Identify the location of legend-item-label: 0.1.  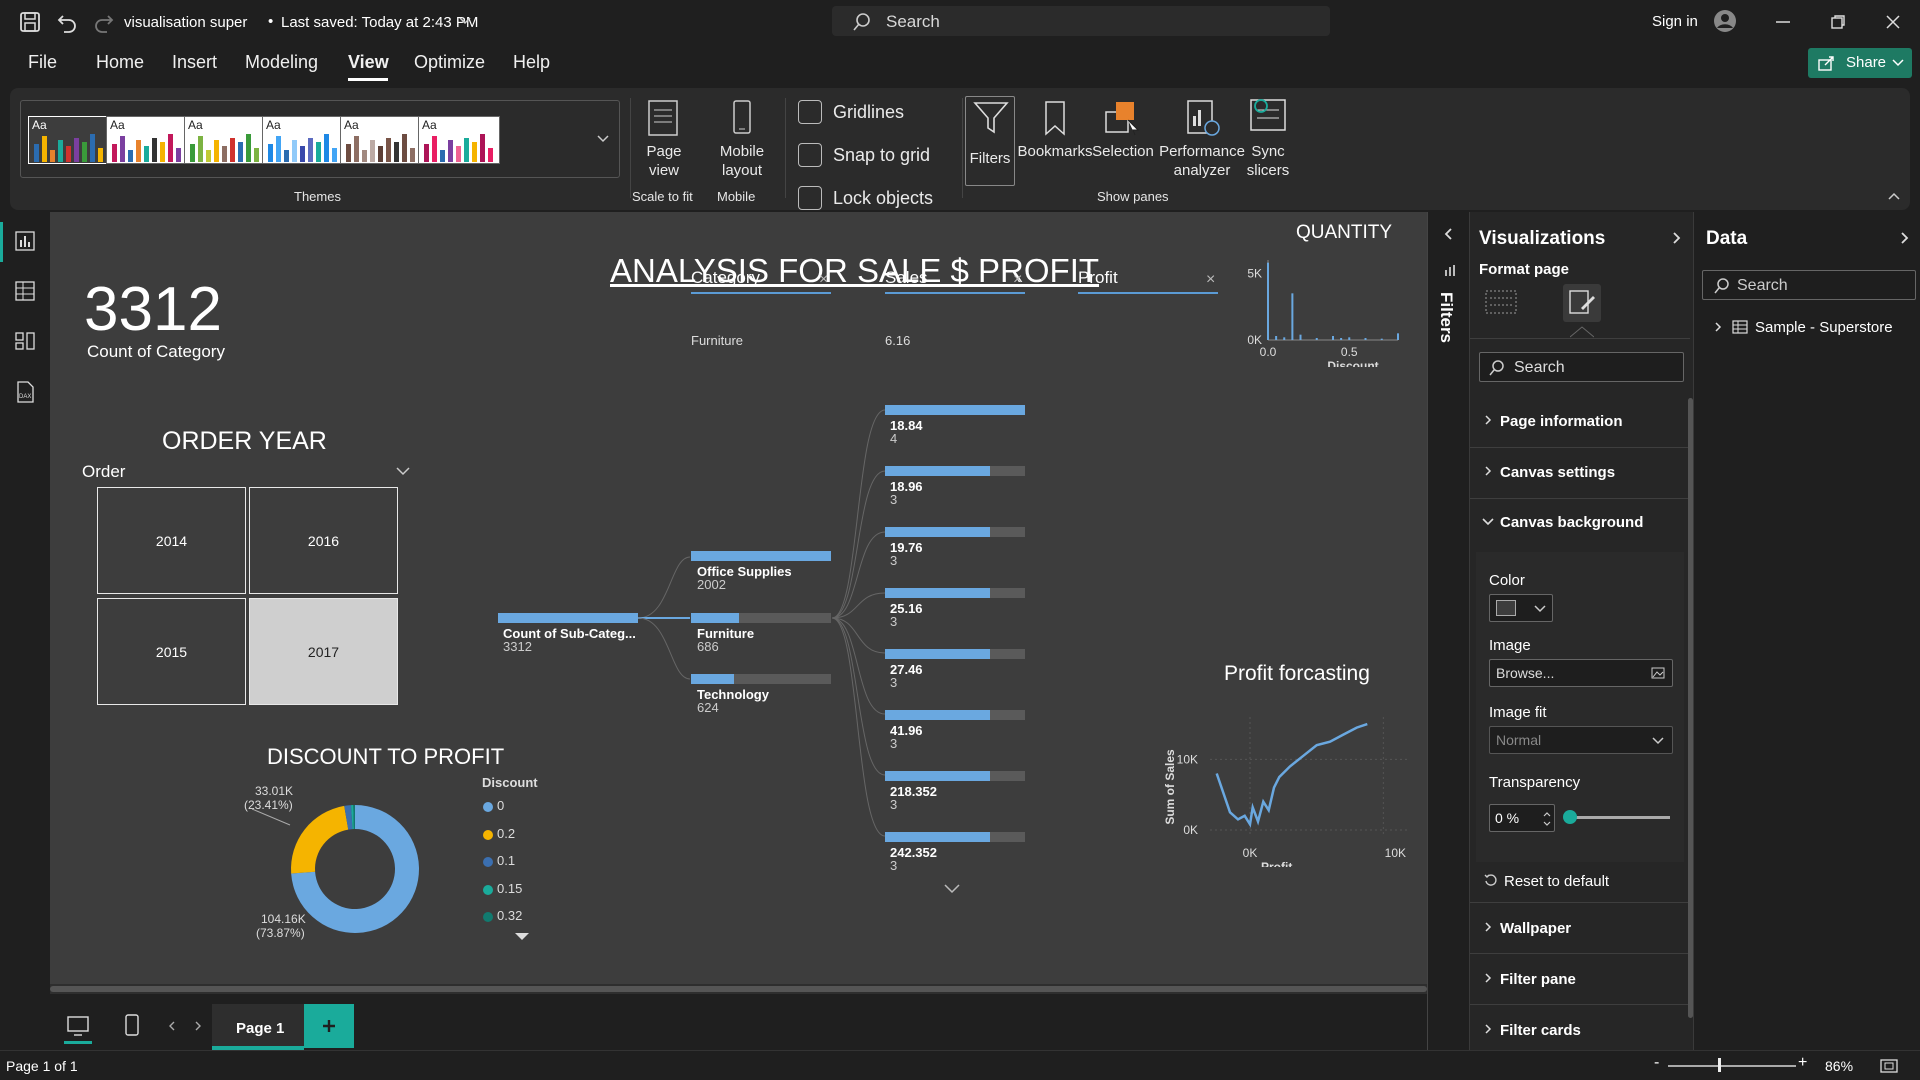
(506, 860).